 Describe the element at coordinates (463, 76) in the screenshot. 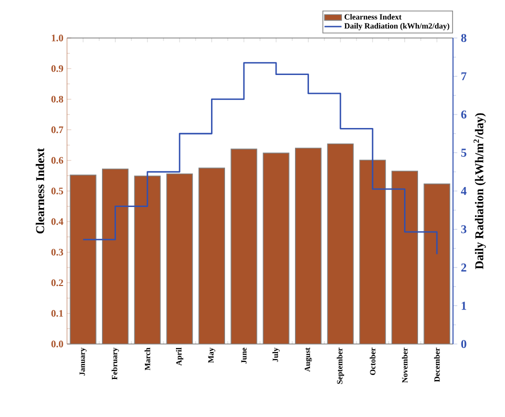

I see `y2-tick-label: 7` at that location.